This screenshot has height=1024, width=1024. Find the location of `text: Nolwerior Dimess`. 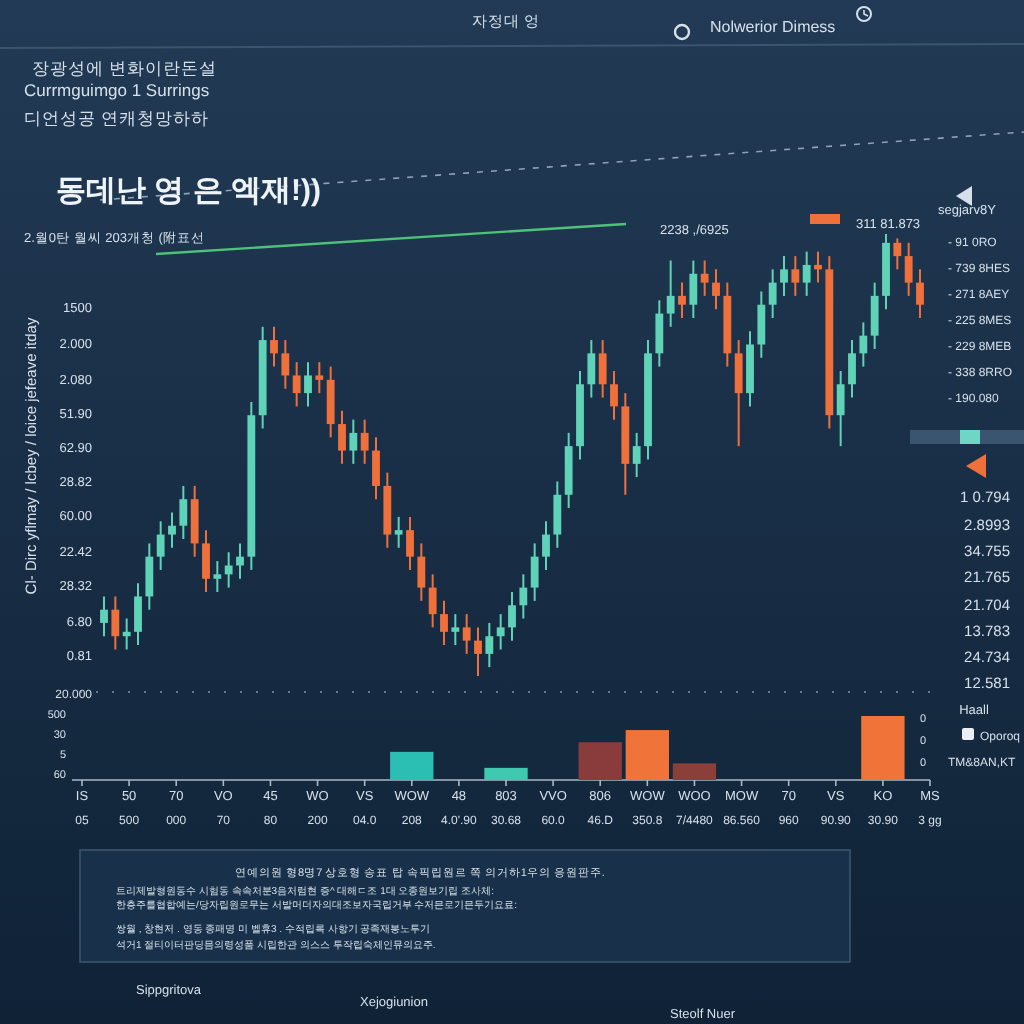

text: Nolwerior Dimess is located at coordinates (773, 27).